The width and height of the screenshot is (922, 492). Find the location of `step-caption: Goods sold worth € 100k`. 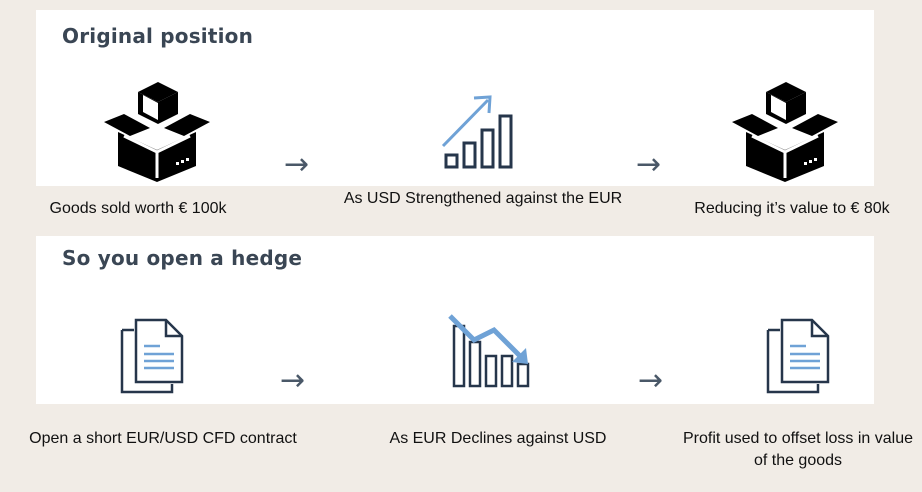

step-caption: Goods sold worth € 100k is located at coordinates (138, 208).